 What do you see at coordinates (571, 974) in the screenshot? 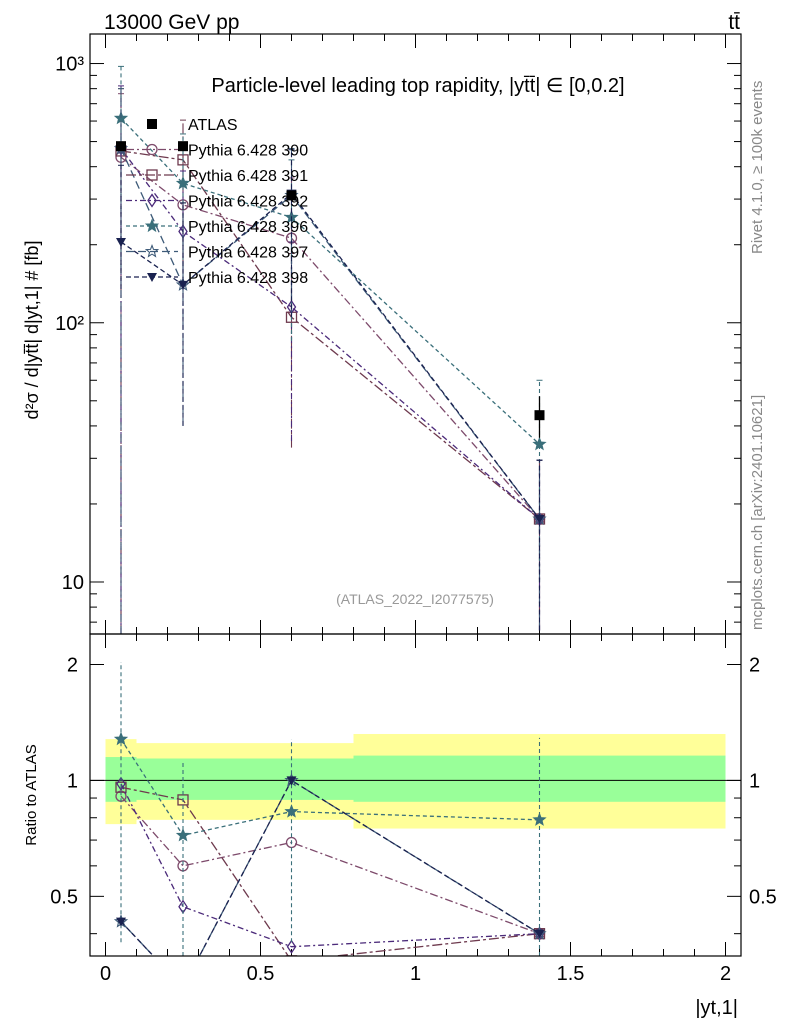
I see `x-tick-label: 1.5` at bounding box center [571, 974].